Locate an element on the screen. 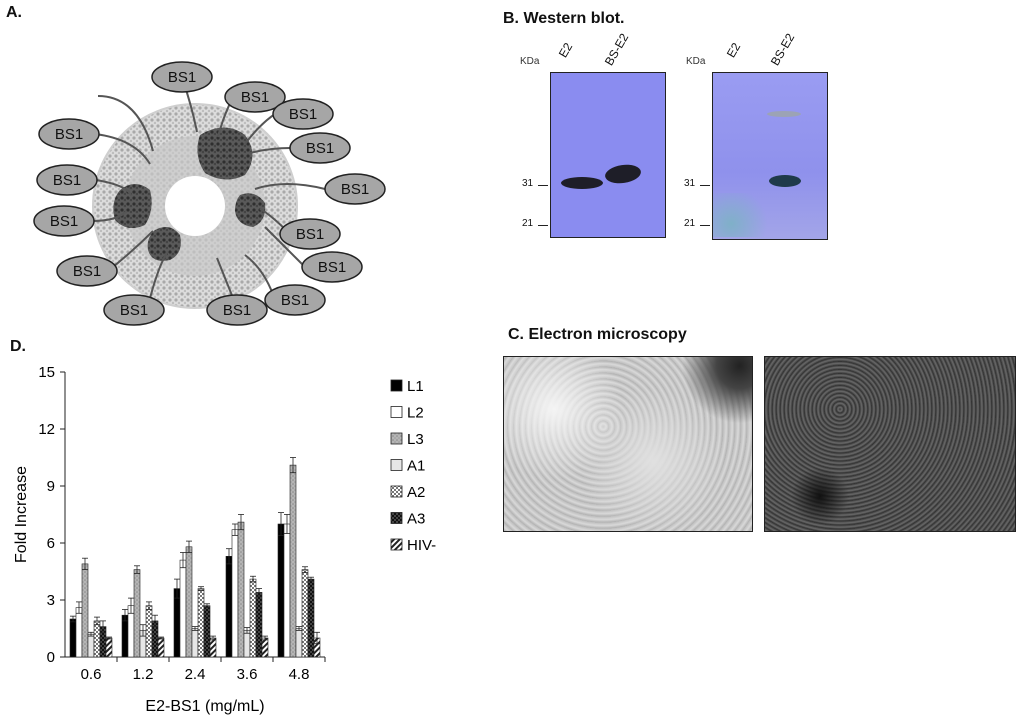  panel-d-label: D. is located at coordinates (18, 346).